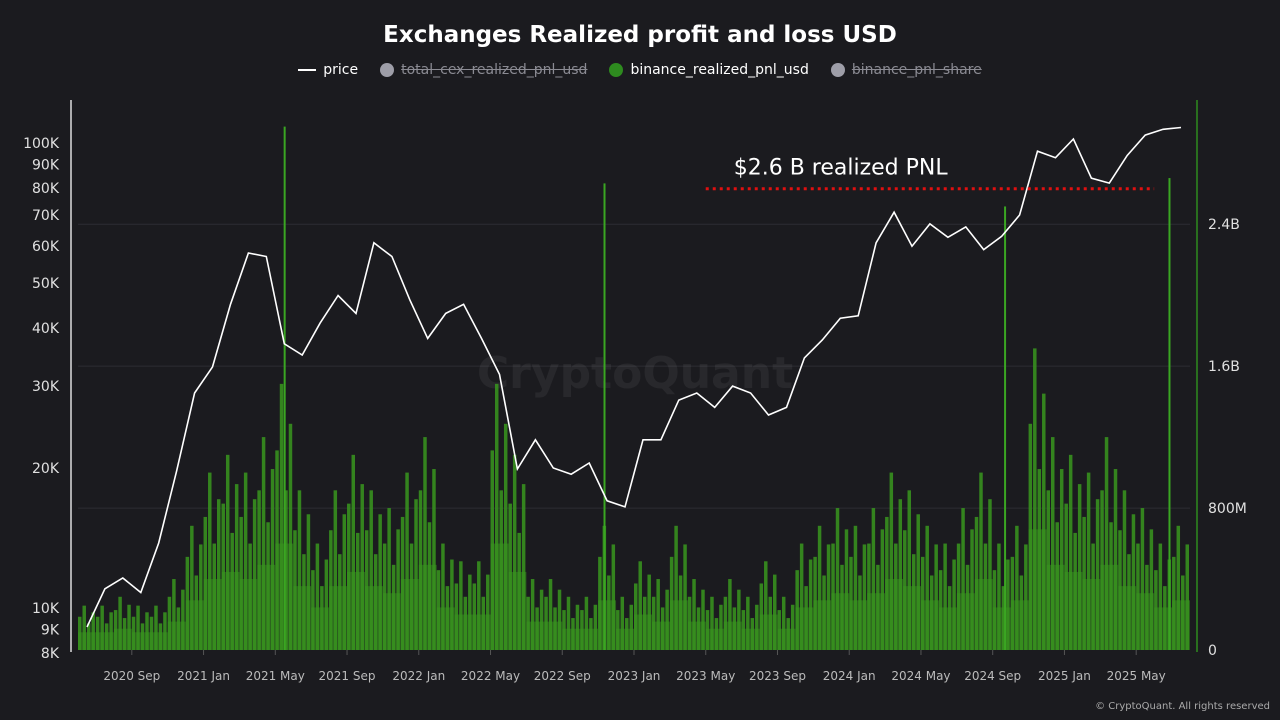 Image resolution: width=1280 pixels, height=720 pixels. Describe the element at coordinates (341, 70) in the screenshot. I see `legend-label: price` at that location.